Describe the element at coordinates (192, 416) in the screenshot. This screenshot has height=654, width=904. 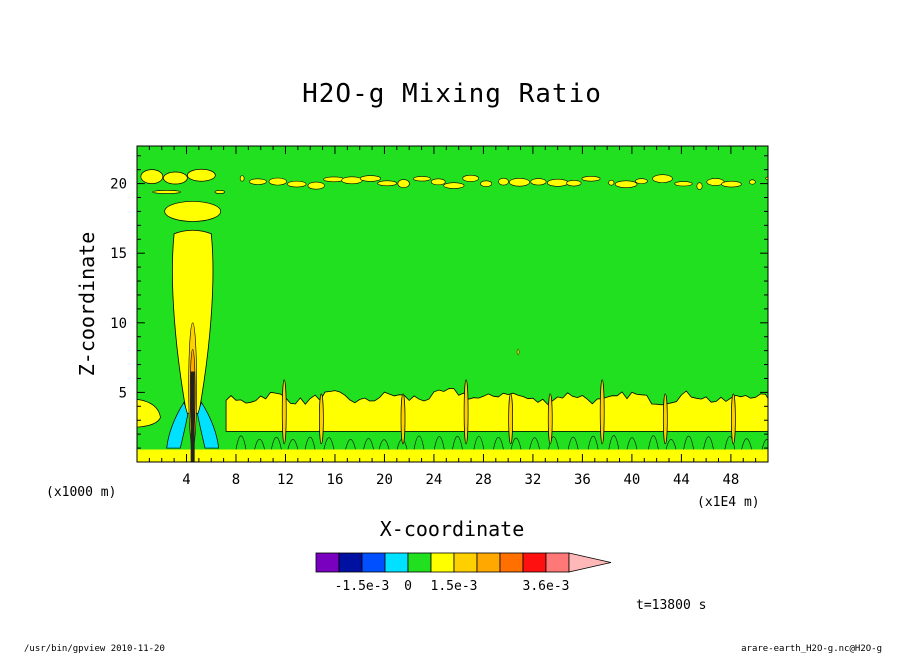
I see `tower-core` at that location.